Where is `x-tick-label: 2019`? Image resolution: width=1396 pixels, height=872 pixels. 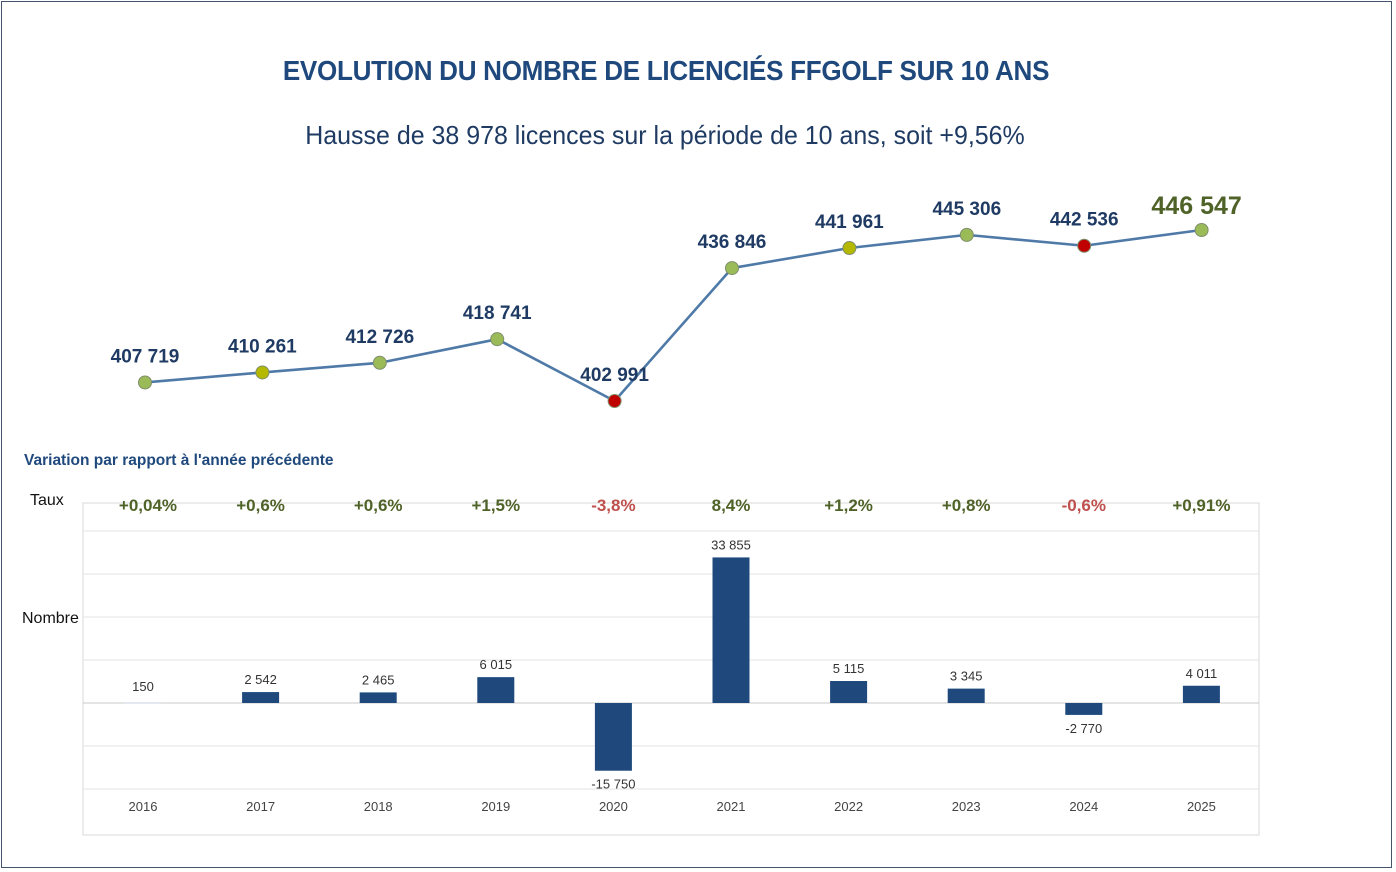
x-tick-label: 2019 is located at coordinates (495, 806).